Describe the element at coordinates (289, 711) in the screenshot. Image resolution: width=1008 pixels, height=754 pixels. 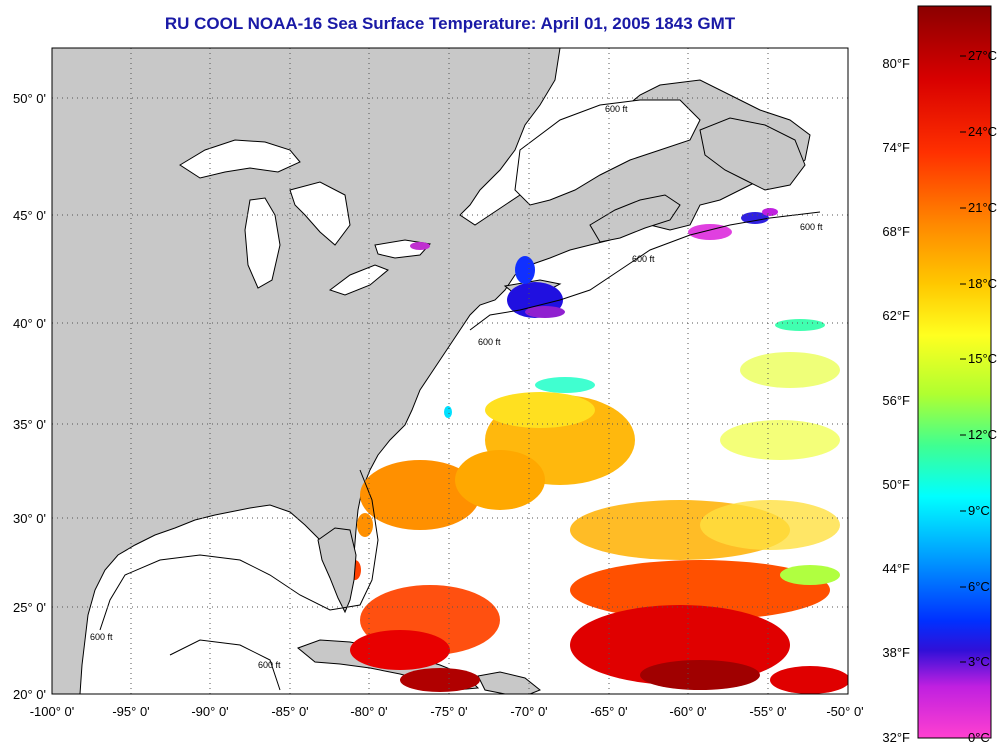
I see `lon-label: -85° 0'` at that location.